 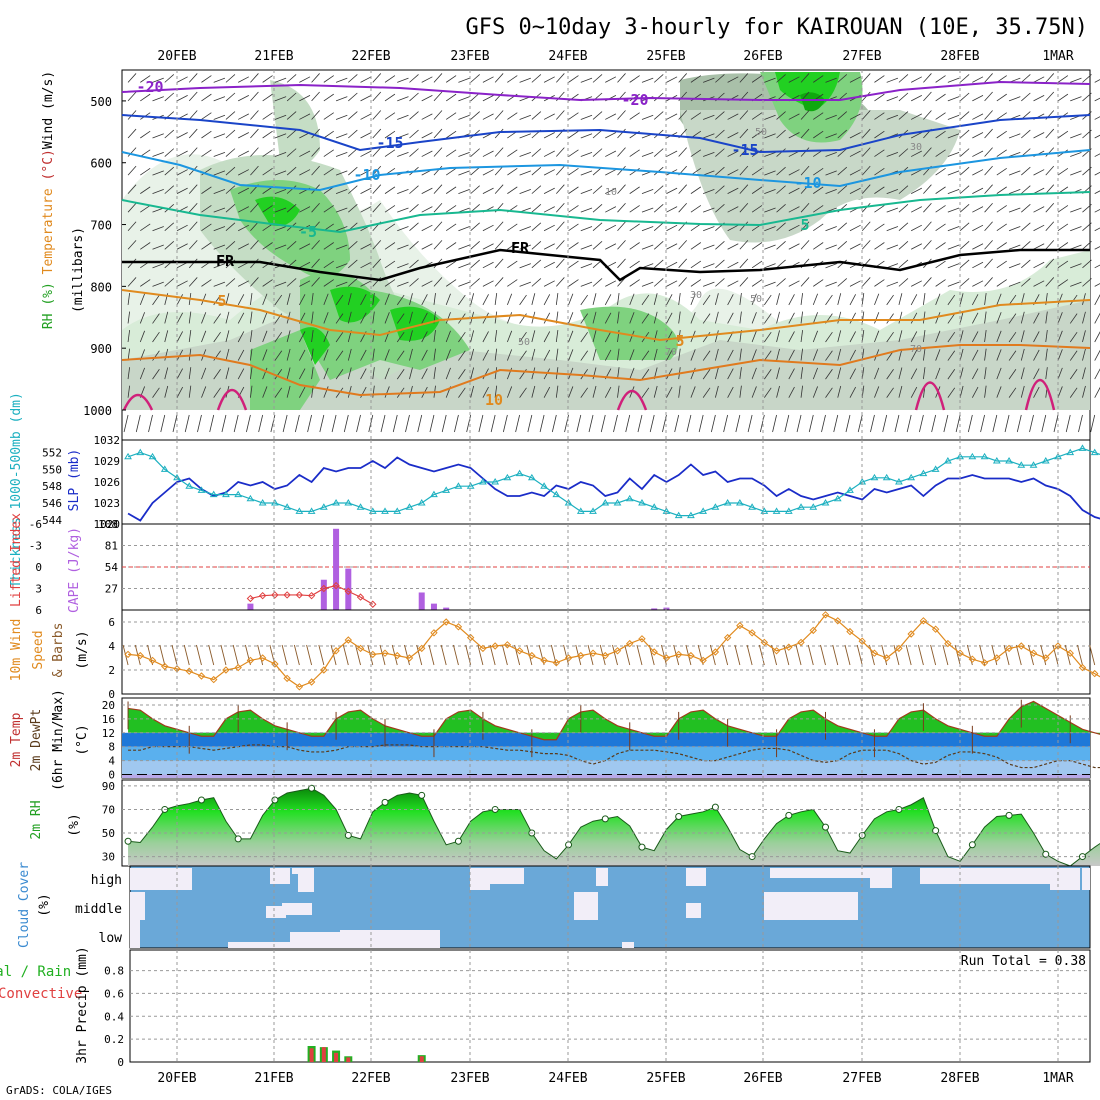 What do you see at coordinates (114, 993) in the screenshot?
I see `y-tick-label: 0.6` at bounding box center [114, 993].